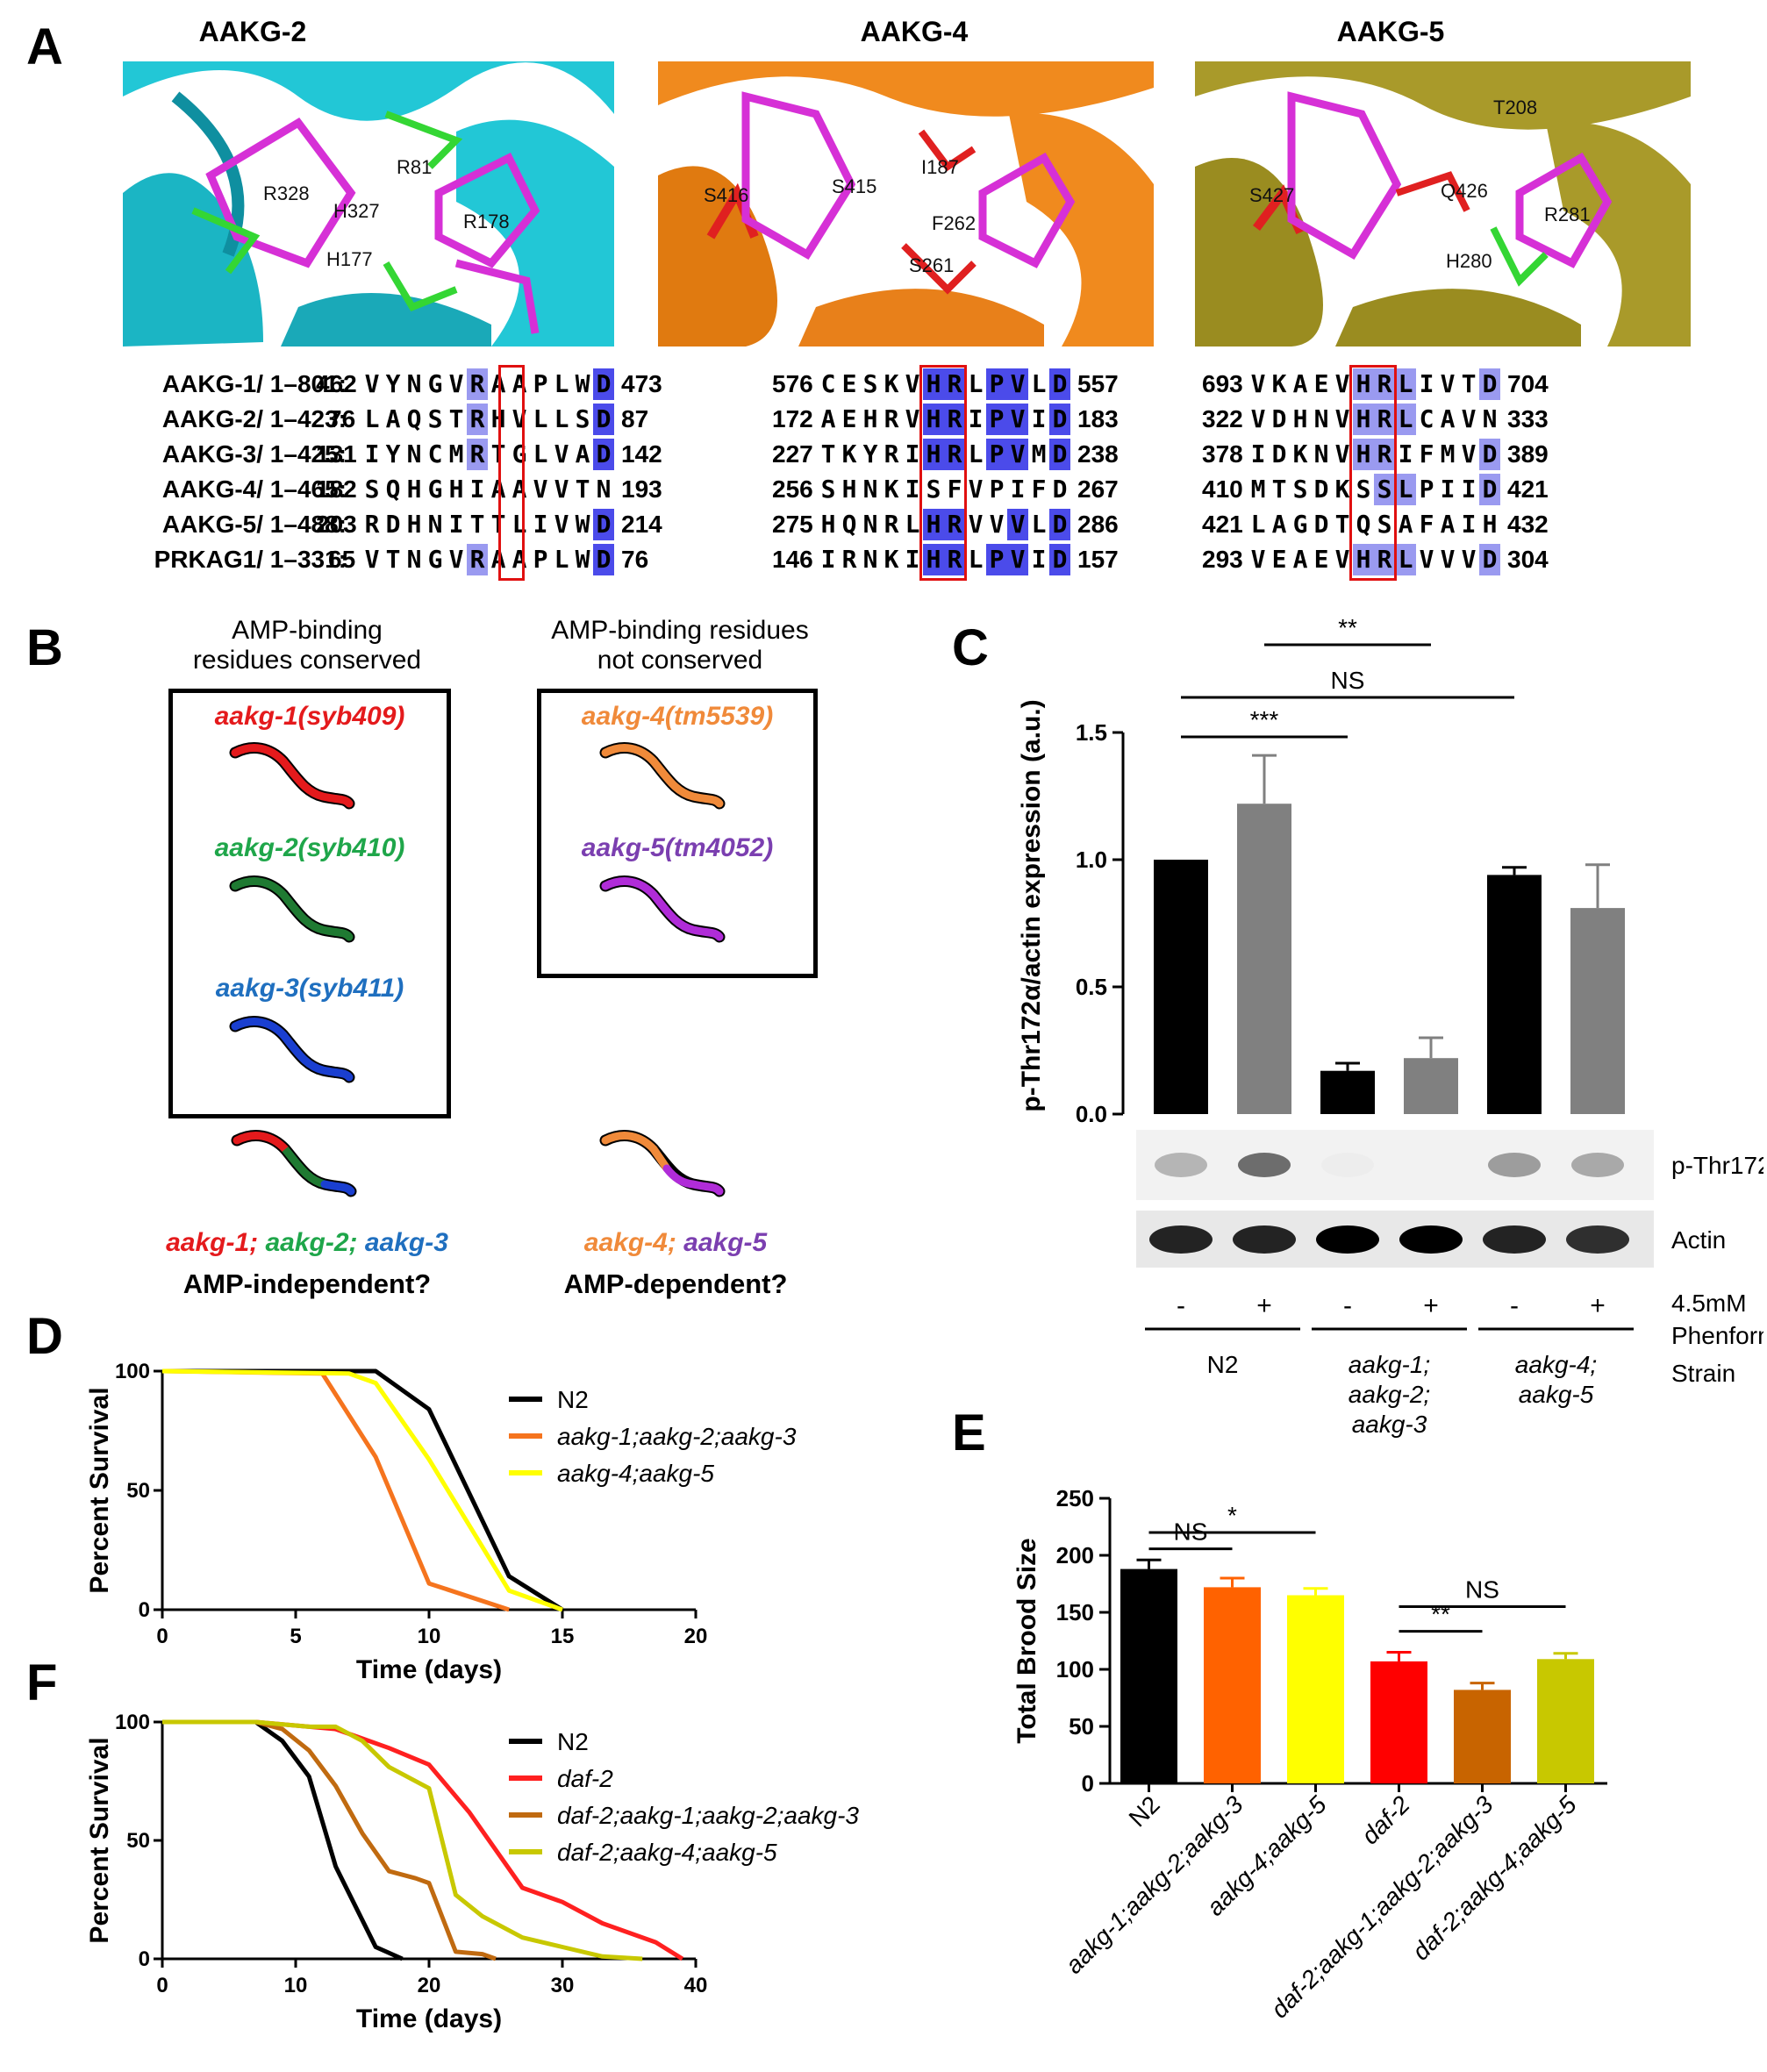  What do you see at coordinates (1098, 525) in the screenshot?
I see `alignment-end-position: 286` at bounding box center [1098, 525].